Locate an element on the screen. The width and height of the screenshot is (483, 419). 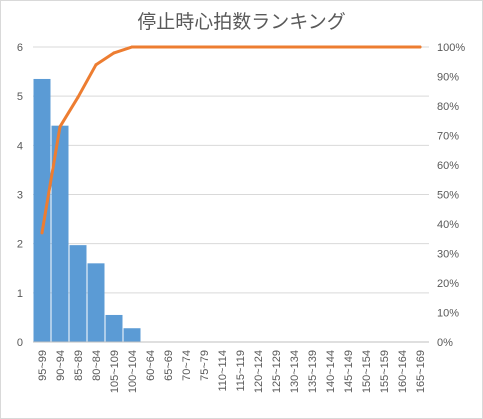
x-tick-label: 115~119 is located at coordinates (241, 371).